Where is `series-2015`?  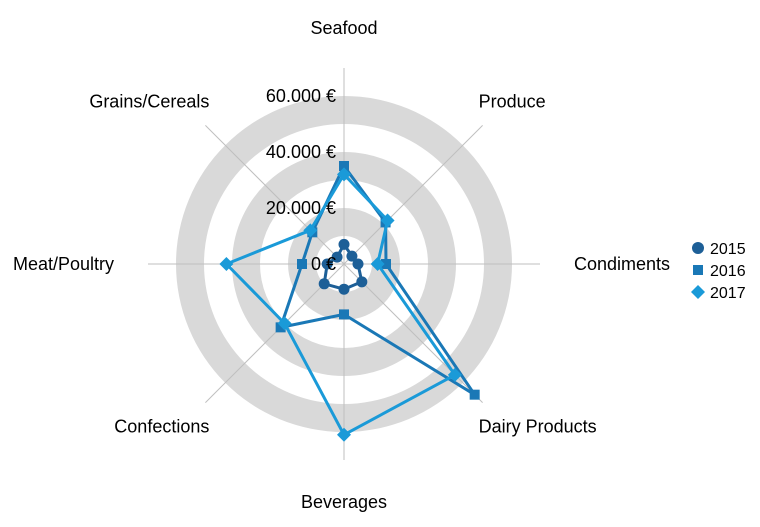
series-2015 is located at coordinates (343, 266).